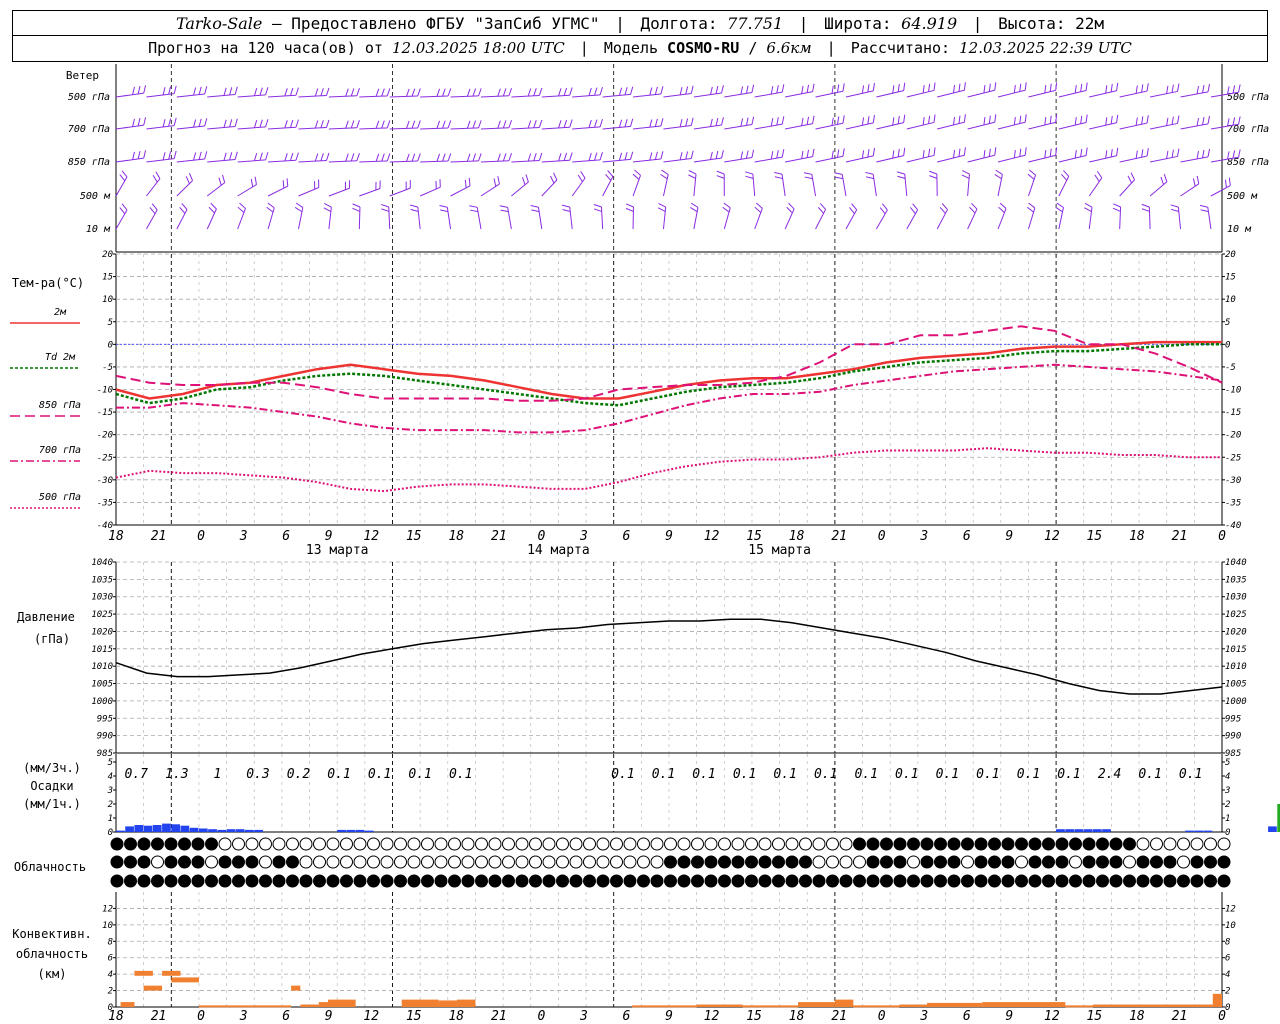 This screenshot has width=1280, height=1024. I want to click on bottom-x-tick: 9, so click(1009, 1016).